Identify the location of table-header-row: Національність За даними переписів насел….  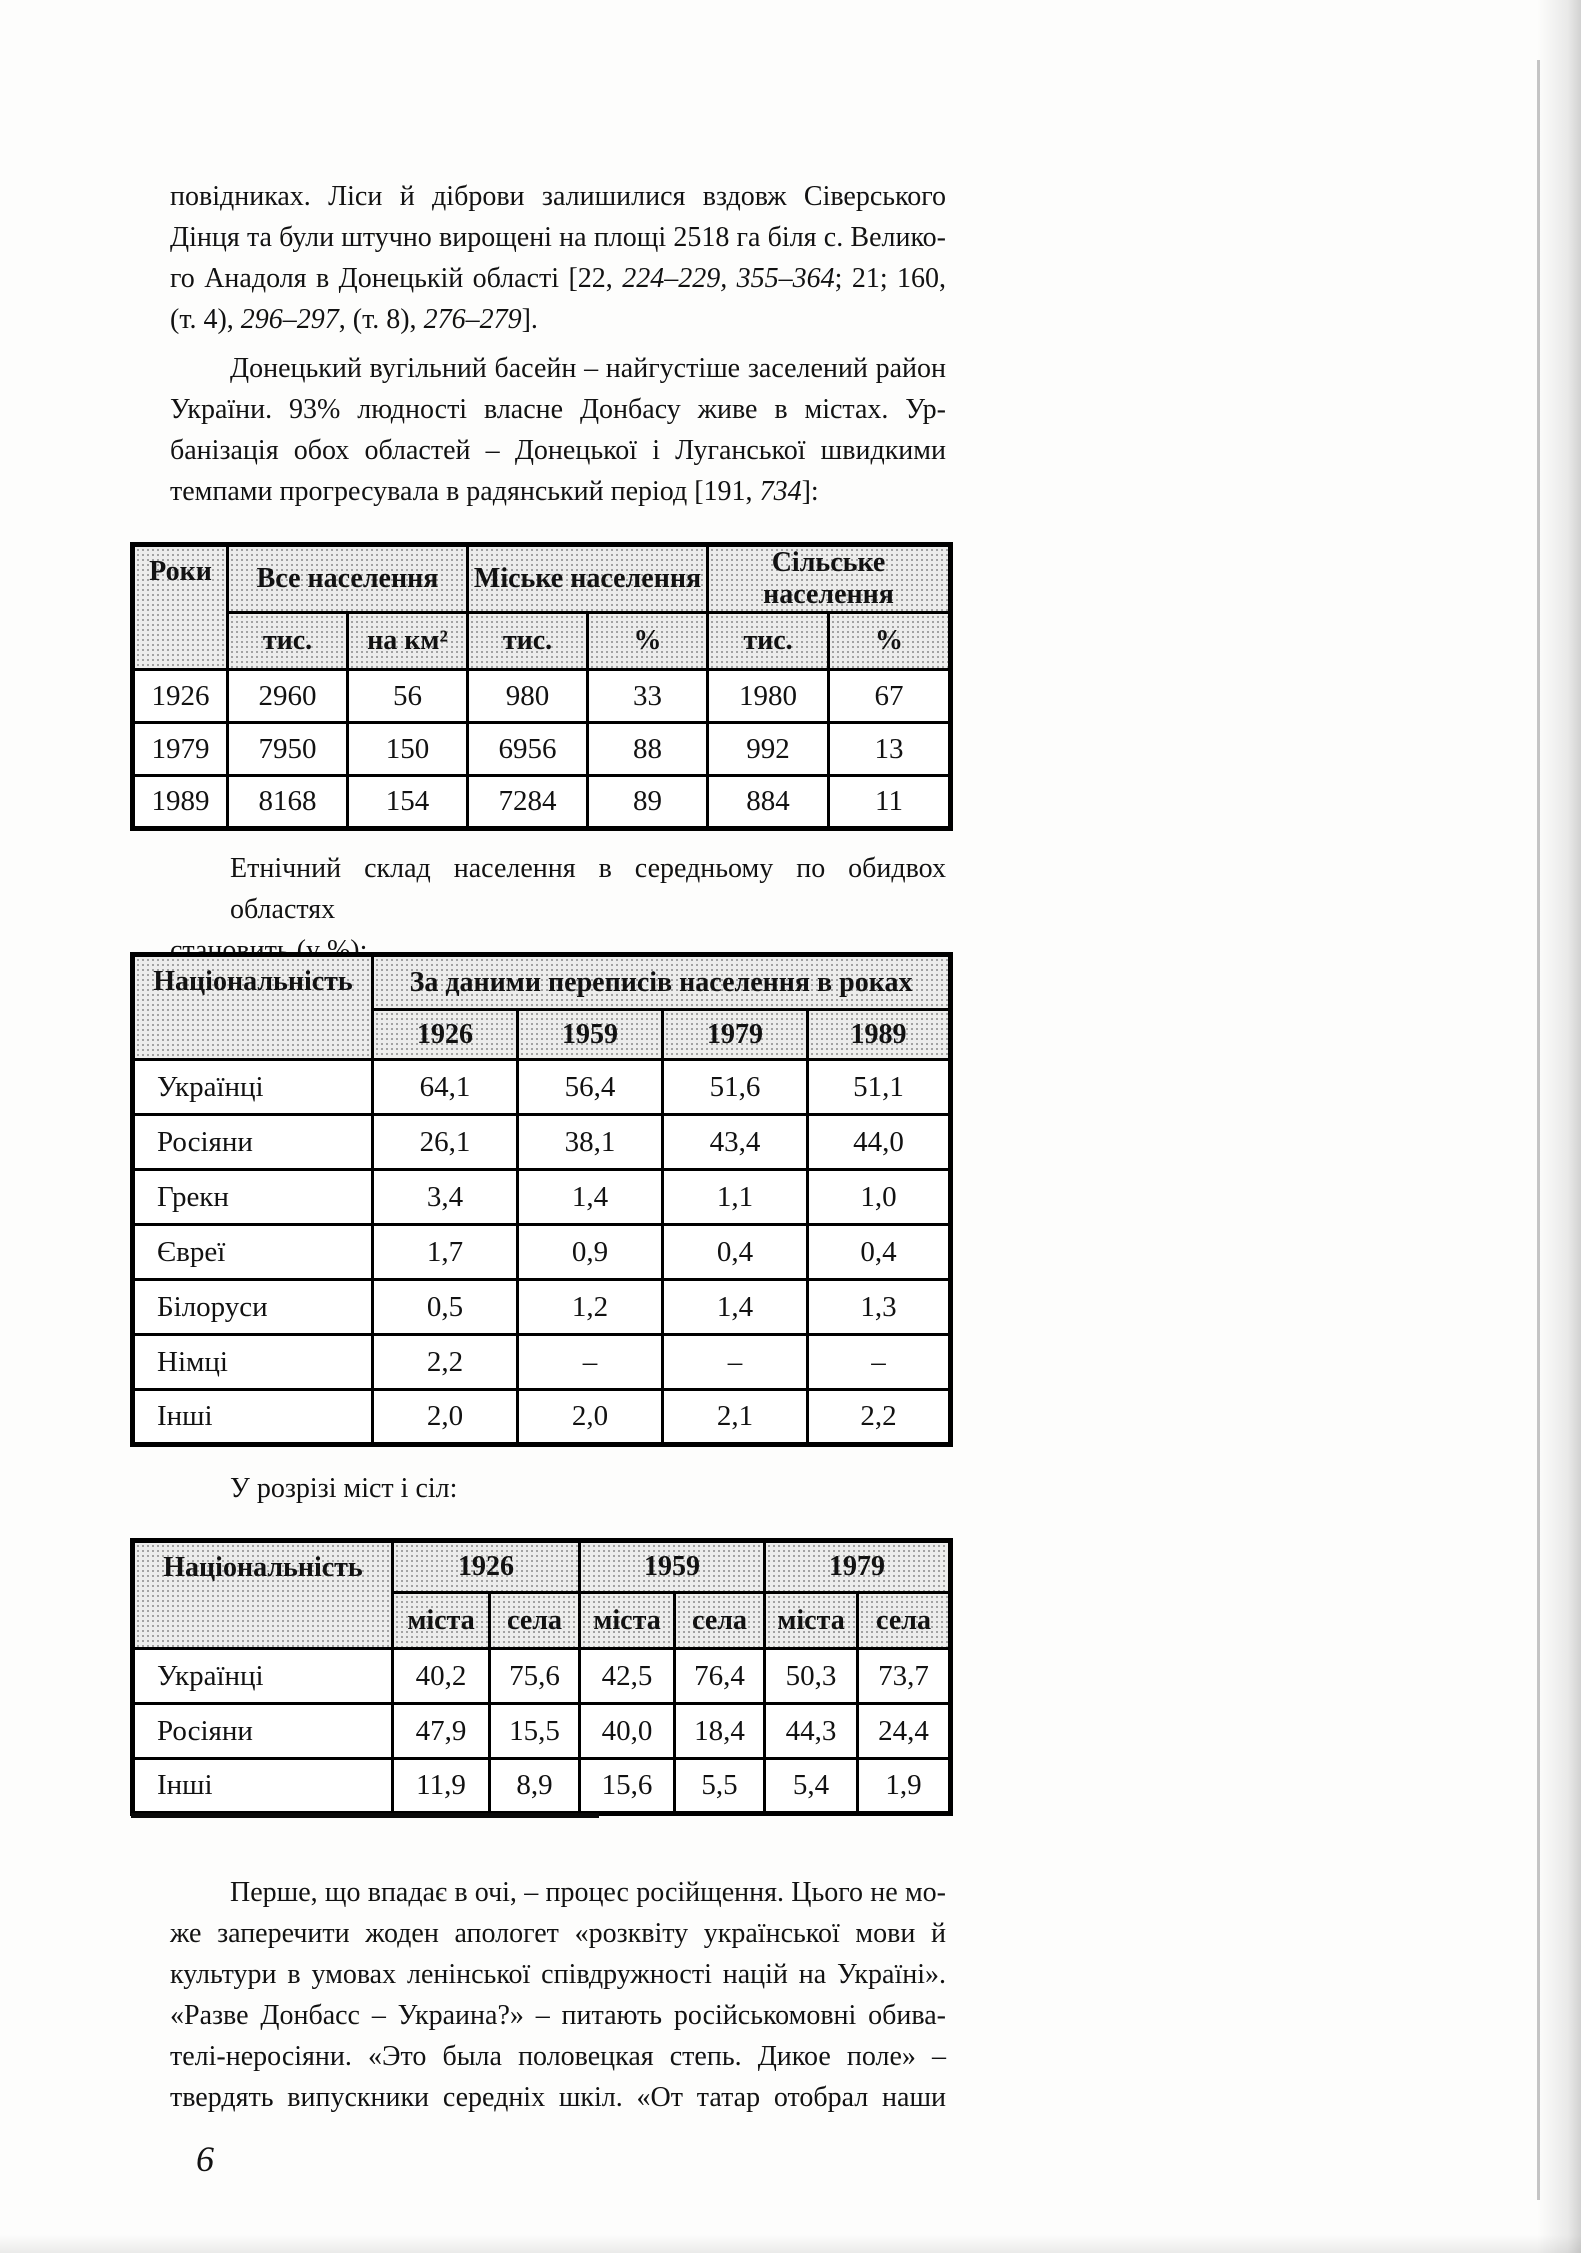
(542, 1007).